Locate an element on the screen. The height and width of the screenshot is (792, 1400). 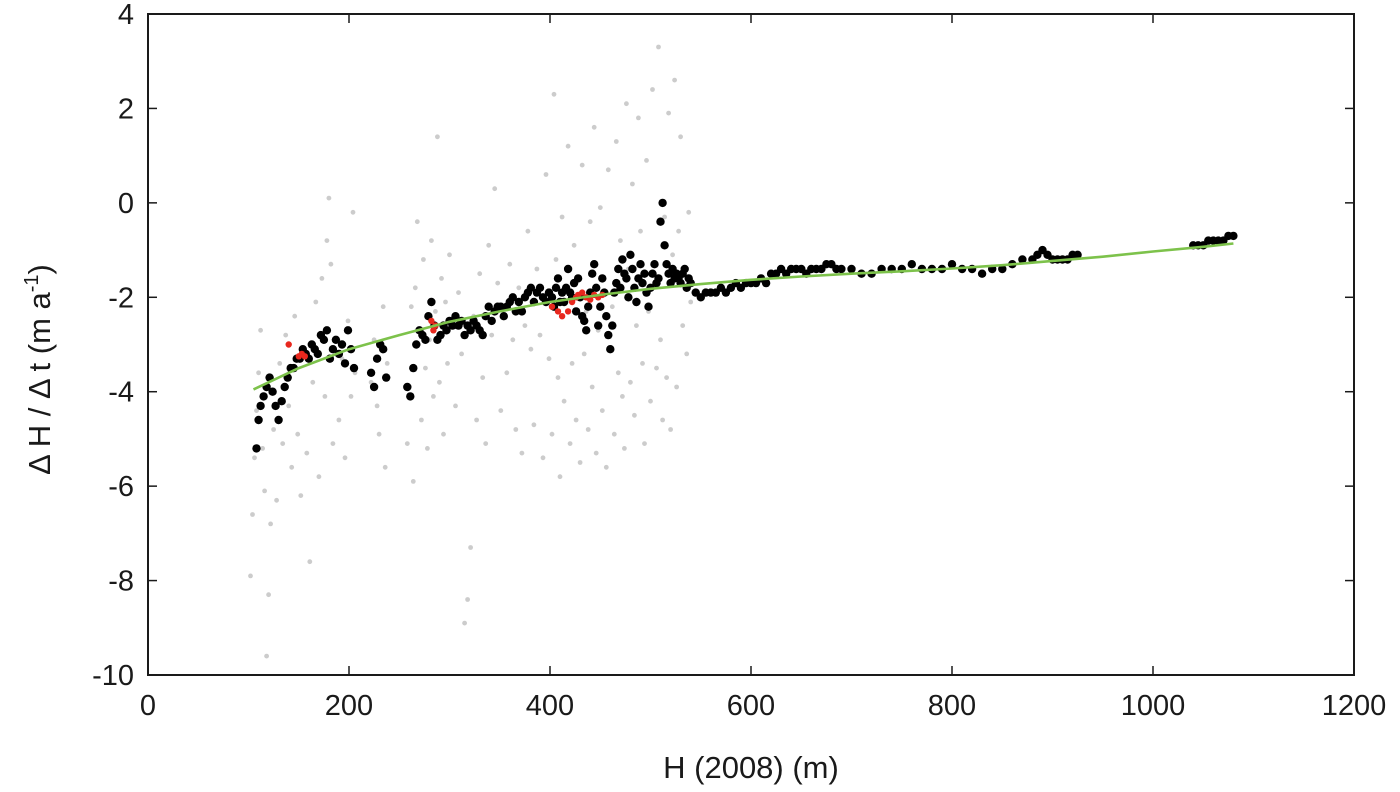
y-axis-title-superscript: -1 is located at coordinates (32, 283).